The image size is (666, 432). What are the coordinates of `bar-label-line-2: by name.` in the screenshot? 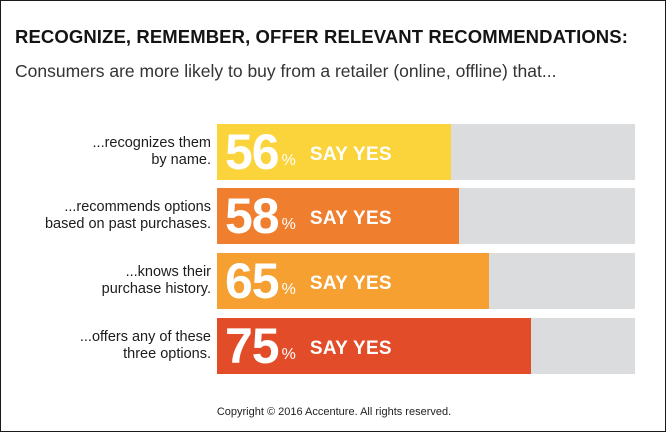 It's located at (181, 160).